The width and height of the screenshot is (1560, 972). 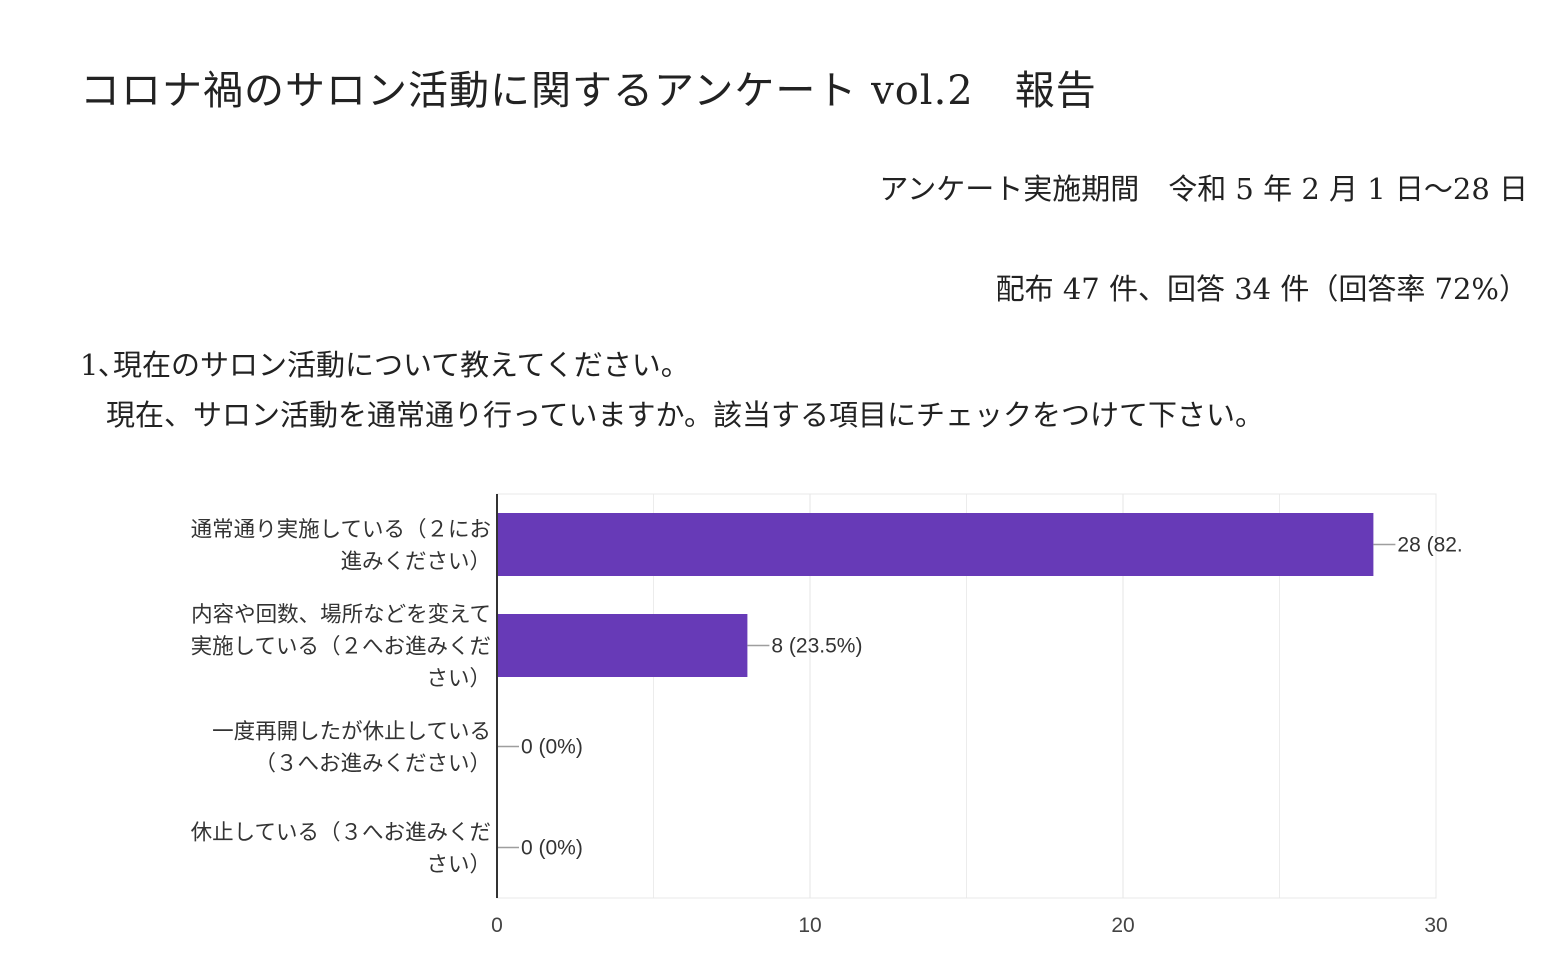 What do you see at coordinates (1429, 545) in the screenshot?
I see `data-label: 28 (82.` at bounding box center [1429, 545].